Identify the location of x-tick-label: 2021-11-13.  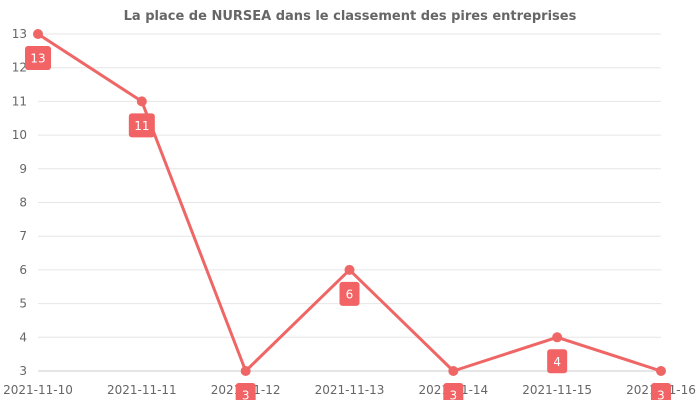
(350, 390).